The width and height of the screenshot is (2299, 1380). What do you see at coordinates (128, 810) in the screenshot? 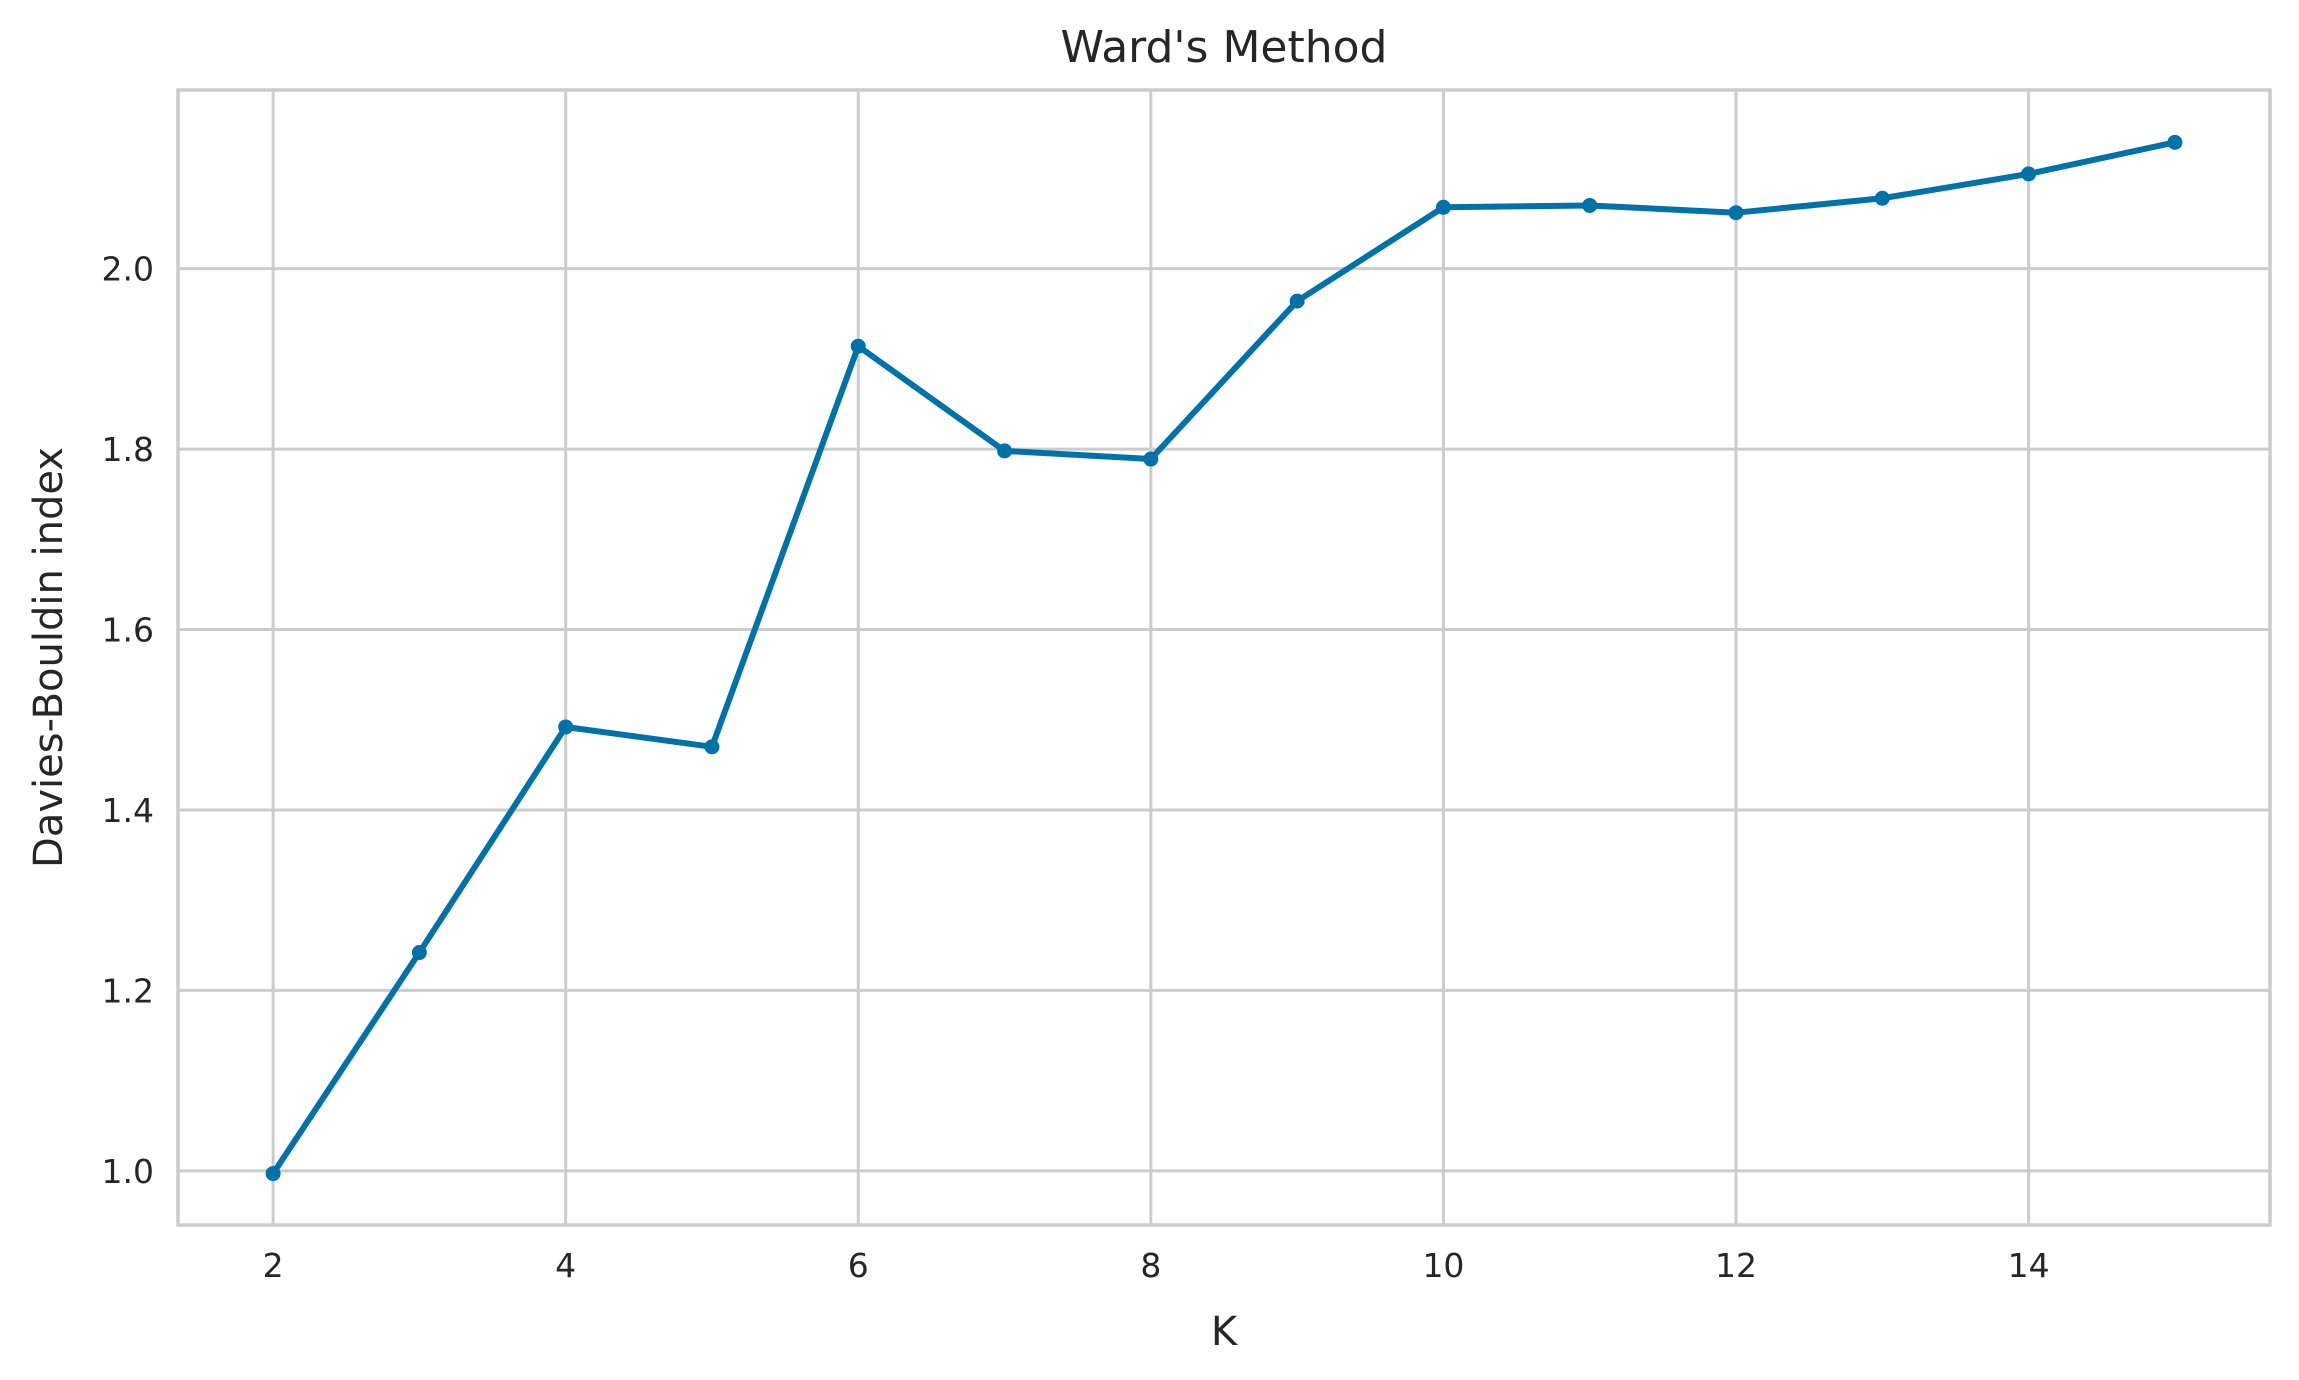
I see `y-tick-label: 1.4` at bounding box center [128, 810].